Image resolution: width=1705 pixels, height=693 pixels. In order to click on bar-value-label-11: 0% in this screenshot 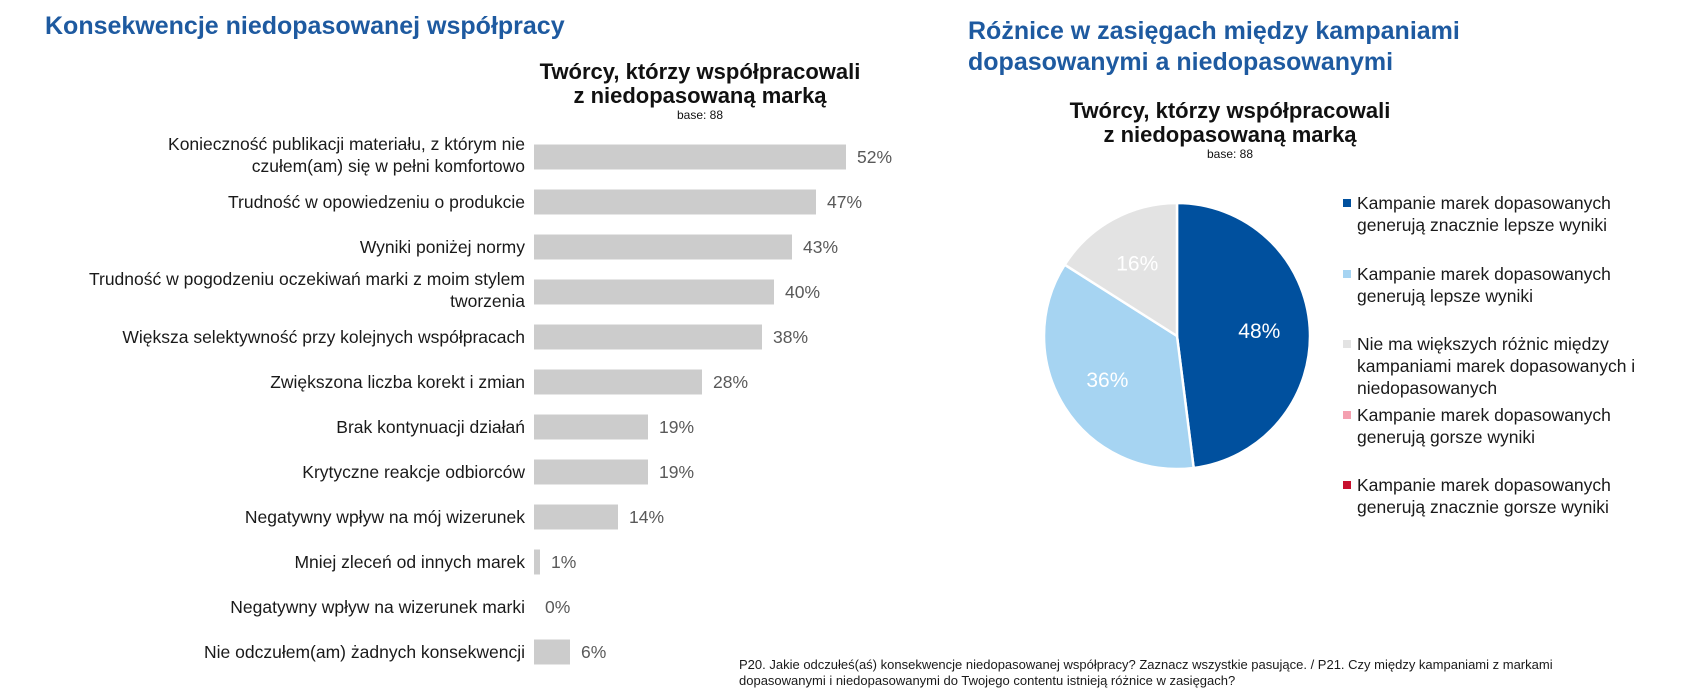, I will do `click(557, 607)`.